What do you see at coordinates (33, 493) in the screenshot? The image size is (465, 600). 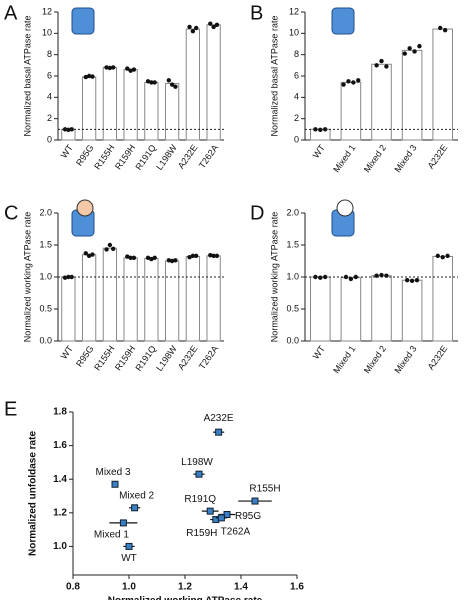 I see `y-axis-label: Normalized unfoldase rate` at bounding box center [33, 493].